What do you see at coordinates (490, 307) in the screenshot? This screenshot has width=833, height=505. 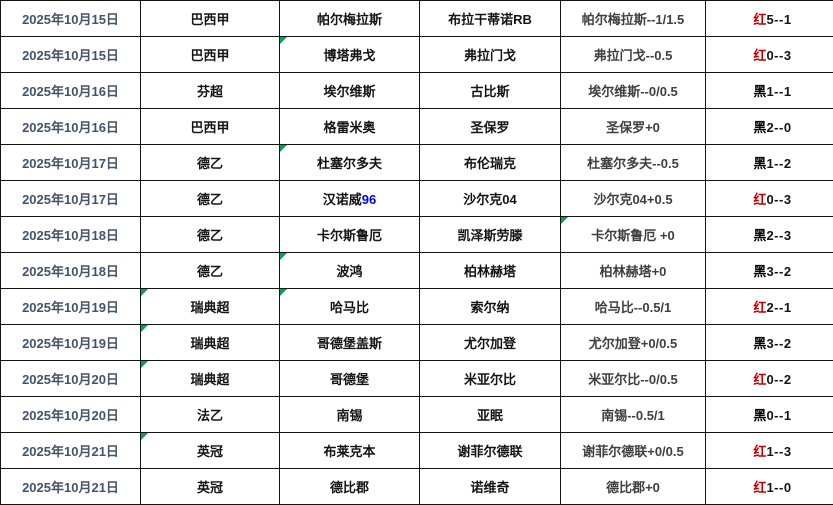 I see `cell-away: 索尔纳` at bounding box center [490, 307].